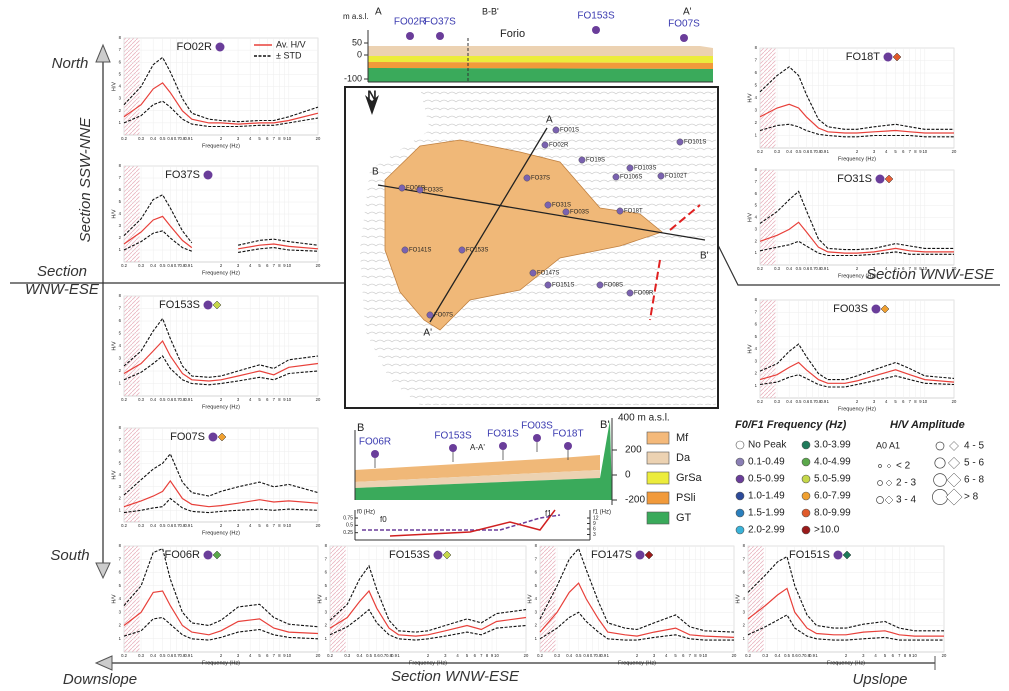  What do you see at coordinates (62, 289) in the screenshot?
I see `left-section-label: WNW-ESE` at bounding box center [62, 289].